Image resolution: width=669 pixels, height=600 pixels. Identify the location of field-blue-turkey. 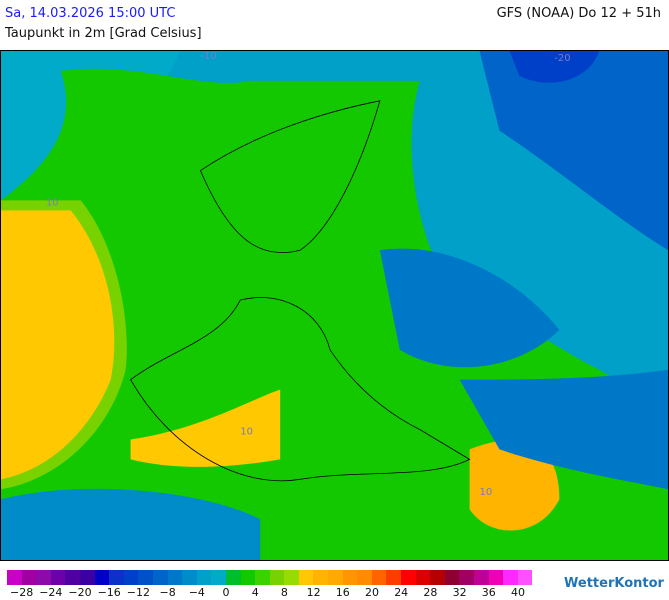
(563, 429).